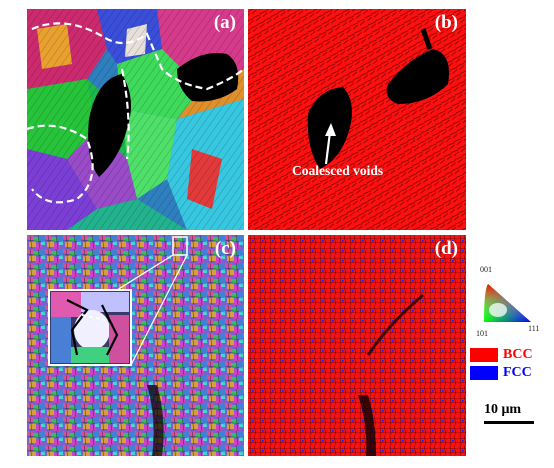 The height and width of the screenshot is (468, 554). What do you see at coordinates (446, 22) in the screenshot?
I see `panel-b-label: (b)` at bounding box center [446, 22].